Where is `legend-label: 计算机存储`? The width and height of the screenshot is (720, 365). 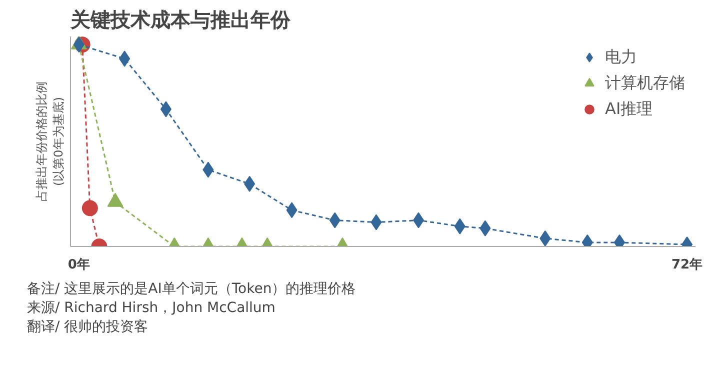 legend-label: 计算机存储 is located at coordinates (645, 83).